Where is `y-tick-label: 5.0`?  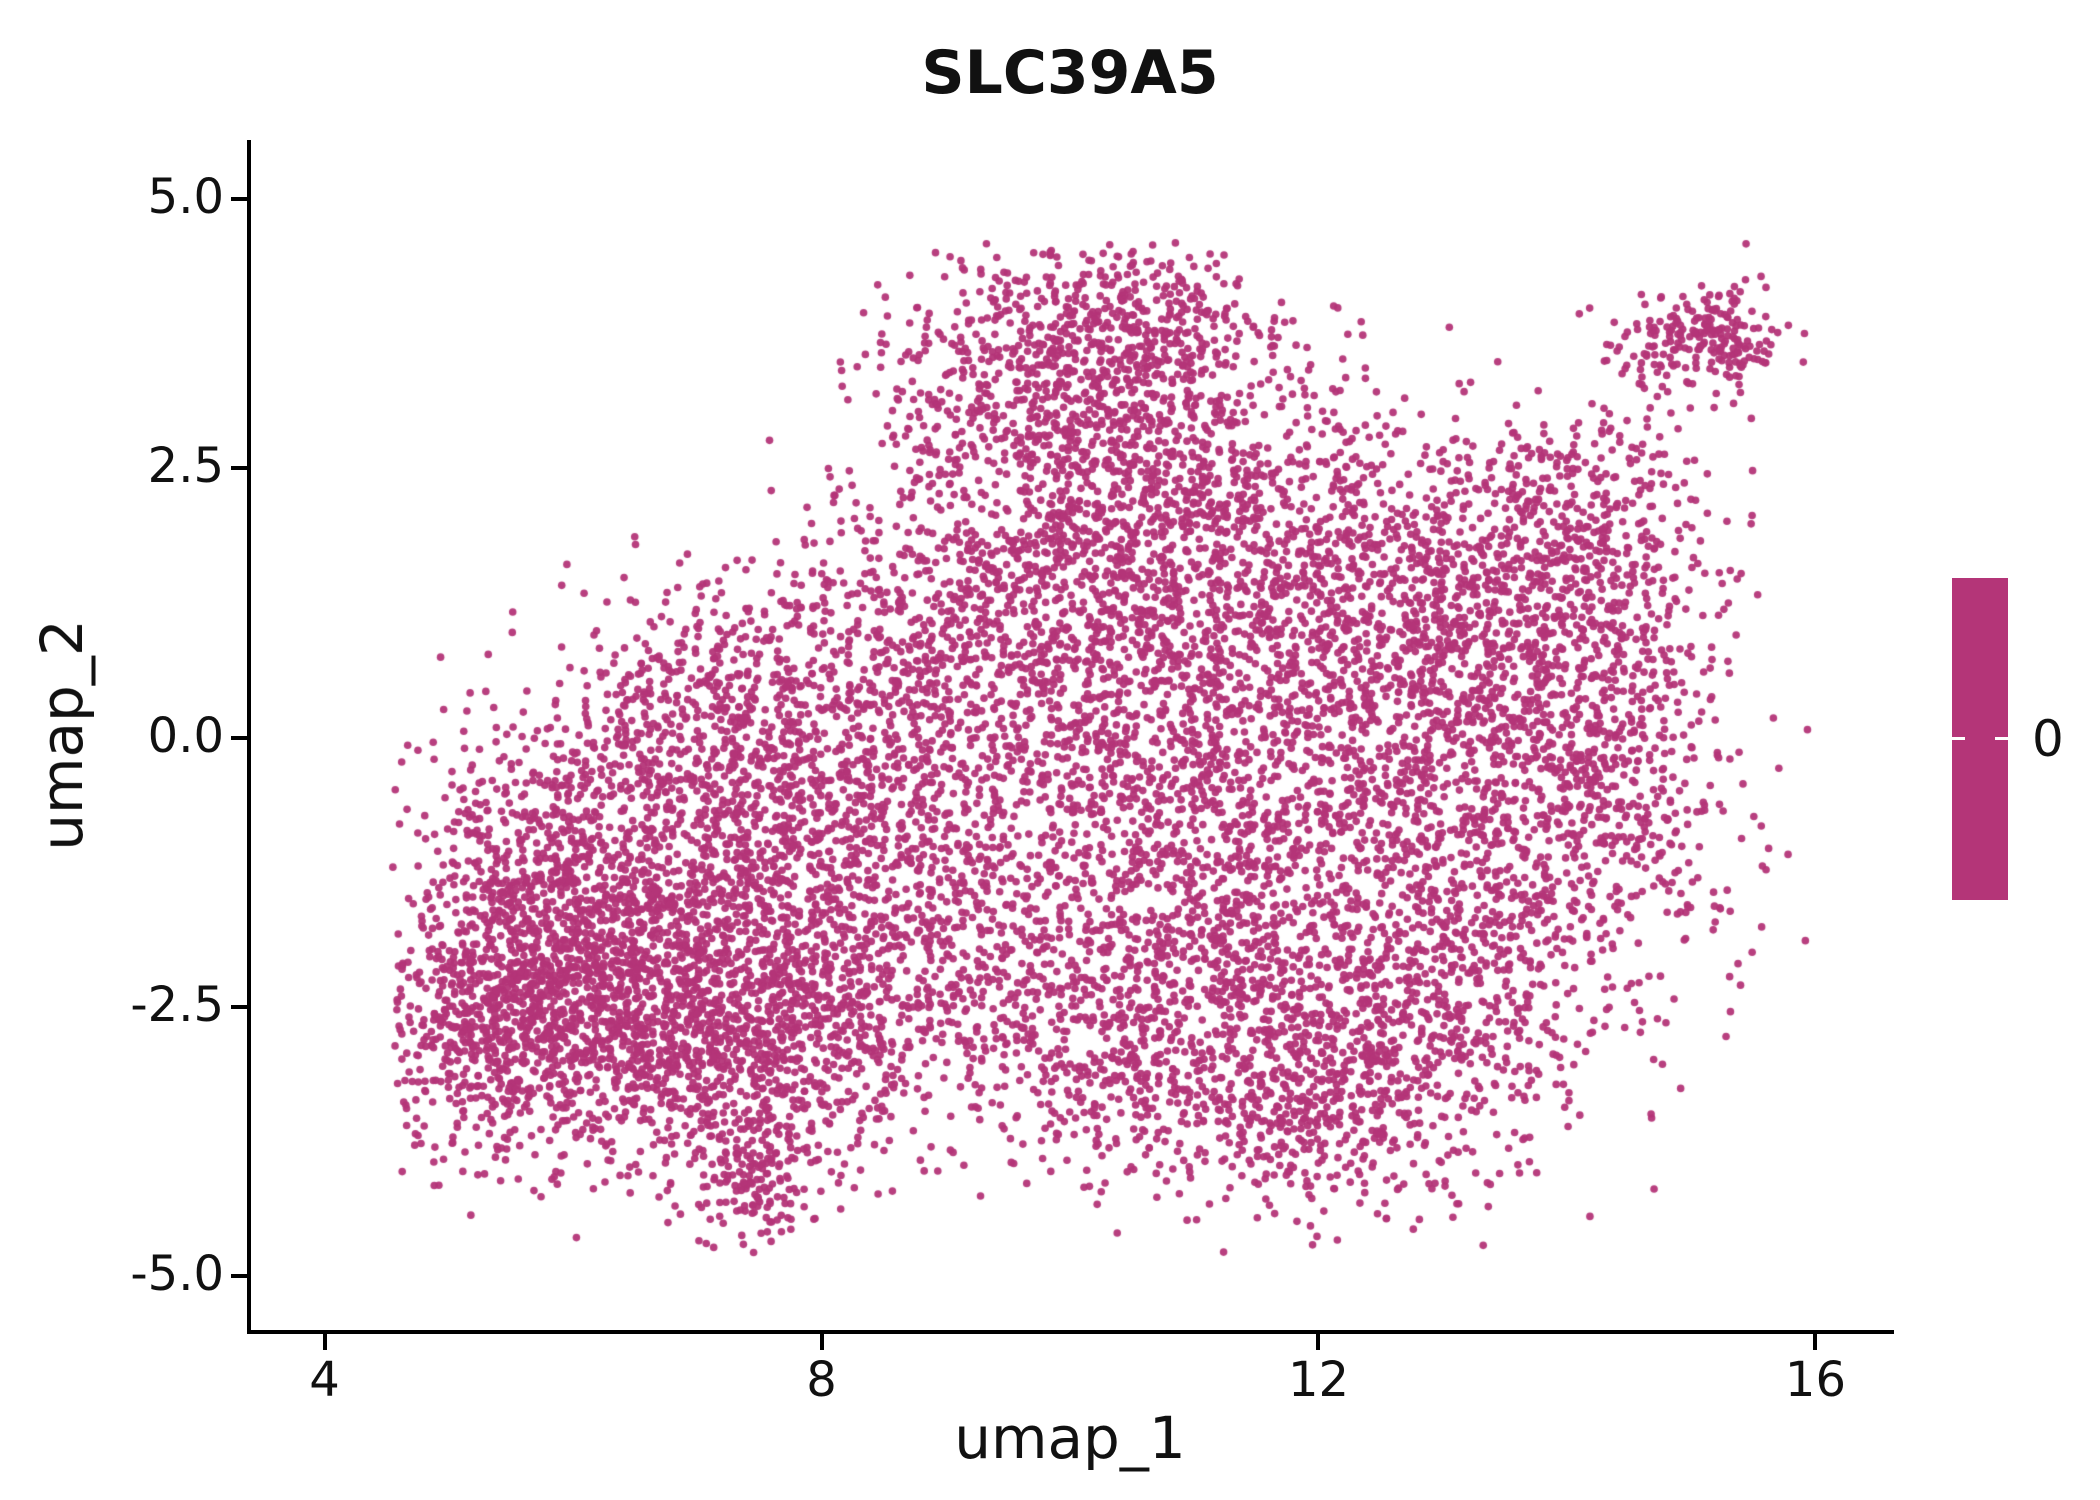
y-tick-label: 5.0 is located at coordinates (185, 197).